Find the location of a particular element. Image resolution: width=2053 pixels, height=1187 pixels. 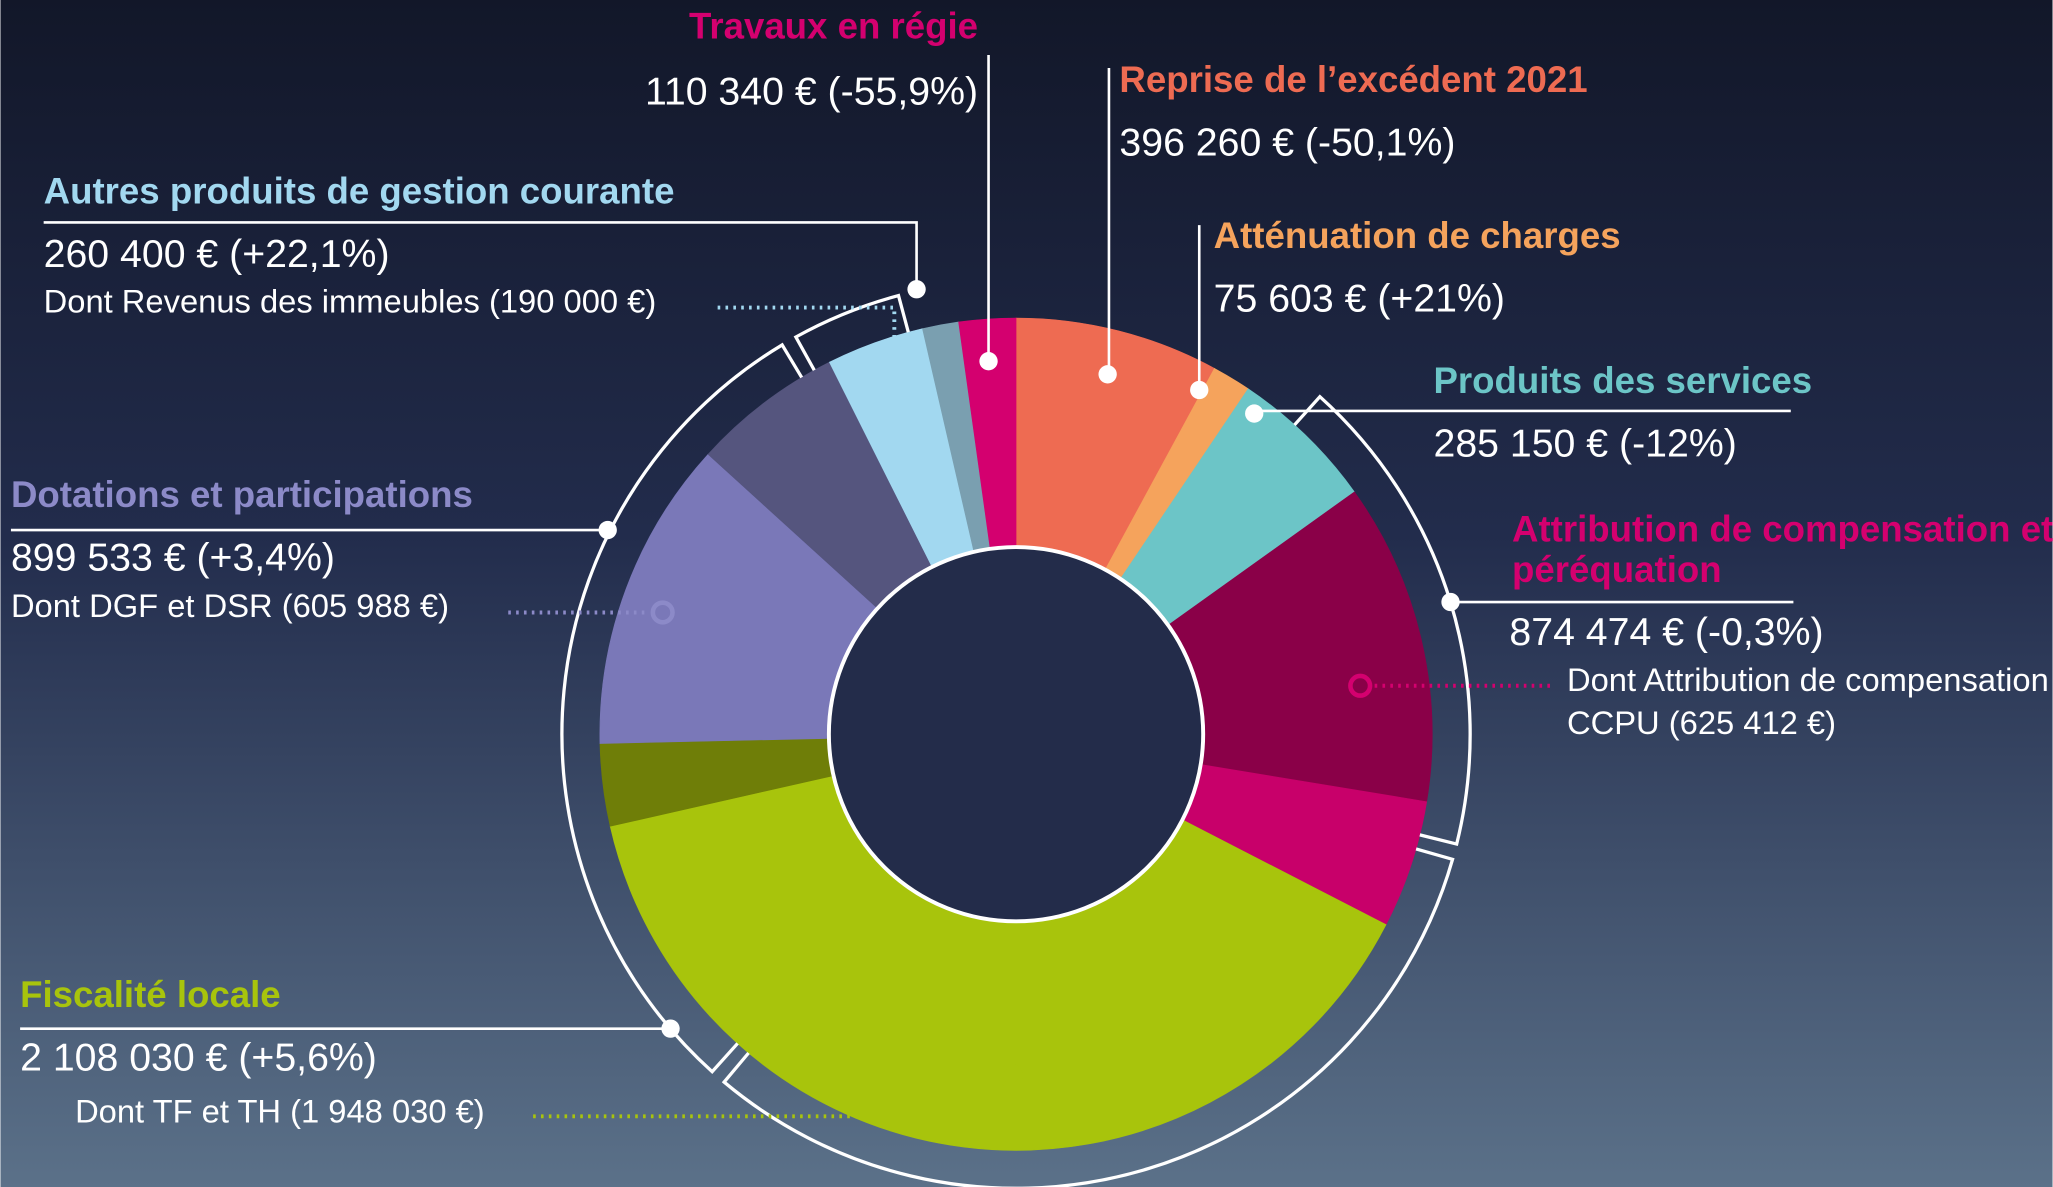

value-label: 285 150 € (-12%) is located at coordinates (1585, 444).